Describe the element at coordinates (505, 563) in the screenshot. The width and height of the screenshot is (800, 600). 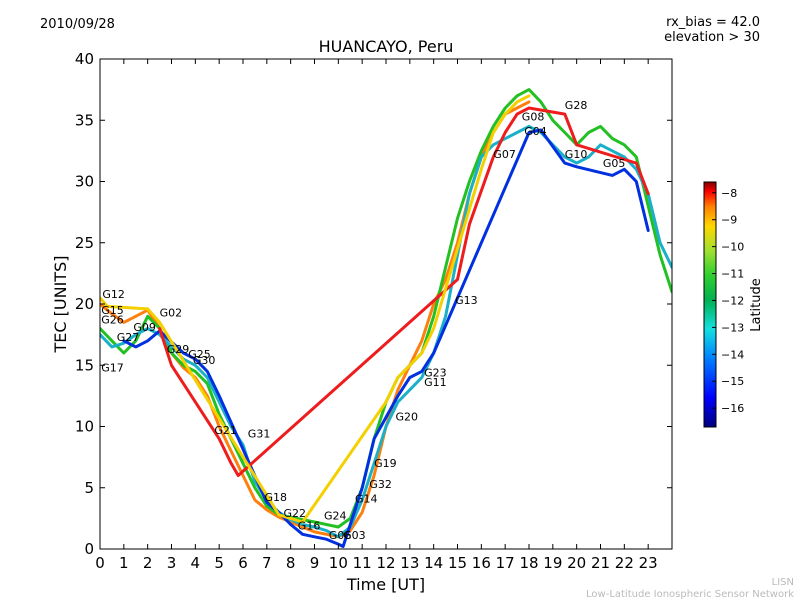
I see `x-tick-label: 17` at that location.